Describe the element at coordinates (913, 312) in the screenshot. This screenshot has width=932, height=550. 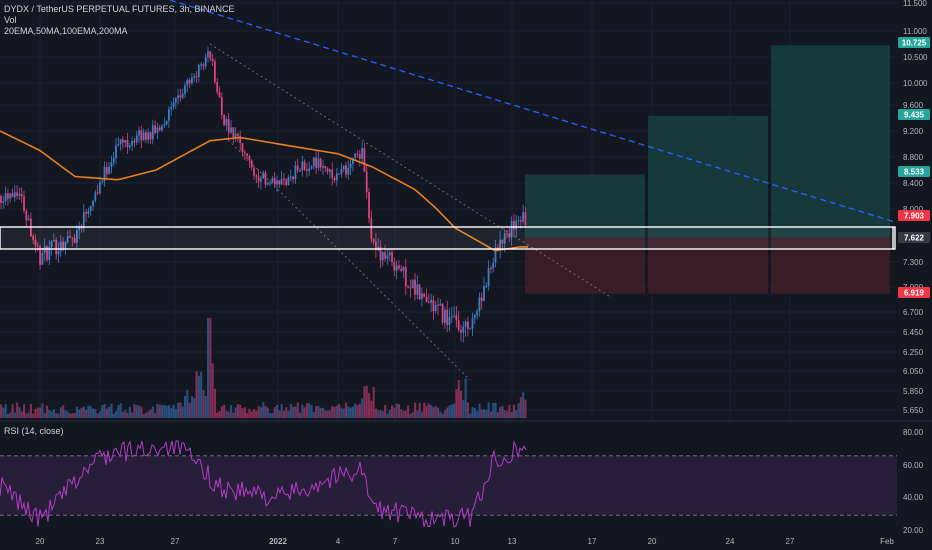
I see `price-tick-label: 6.700` at that location.